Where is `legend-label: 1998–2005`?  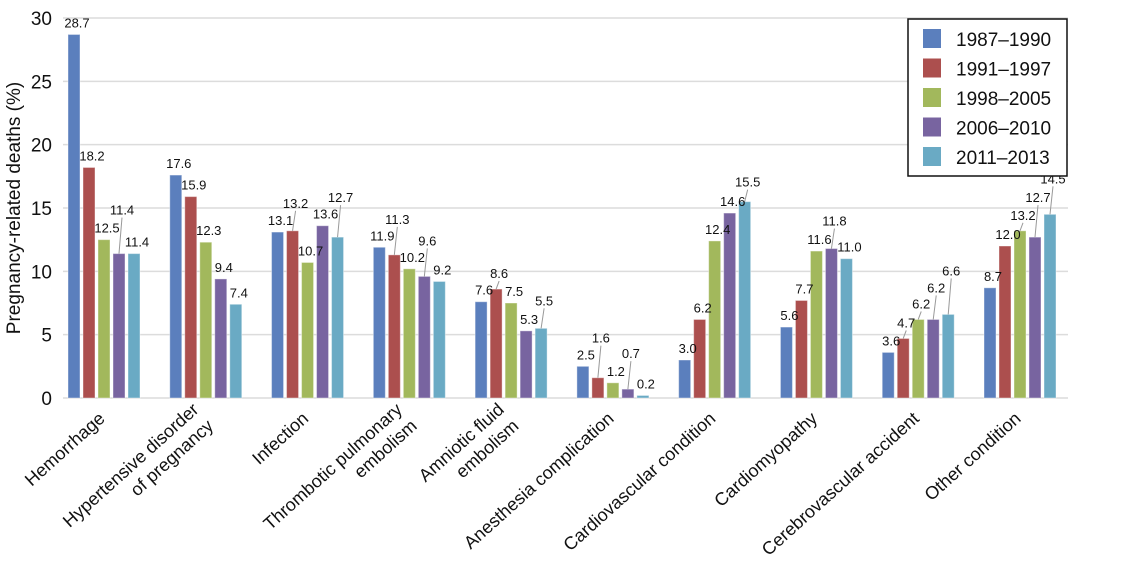
legend-label: 1998–2005 is located at coordinates (1003, 99).